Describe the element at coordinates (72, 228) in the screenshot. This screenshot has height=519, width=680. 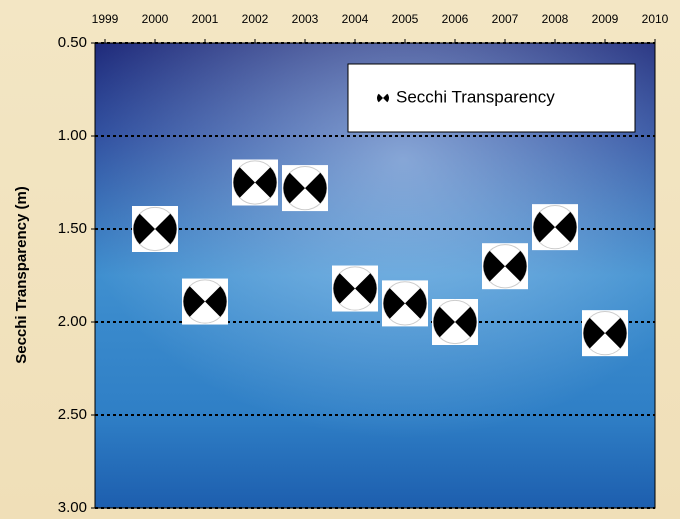
I see `y-tick-label: 1.50` at that location.